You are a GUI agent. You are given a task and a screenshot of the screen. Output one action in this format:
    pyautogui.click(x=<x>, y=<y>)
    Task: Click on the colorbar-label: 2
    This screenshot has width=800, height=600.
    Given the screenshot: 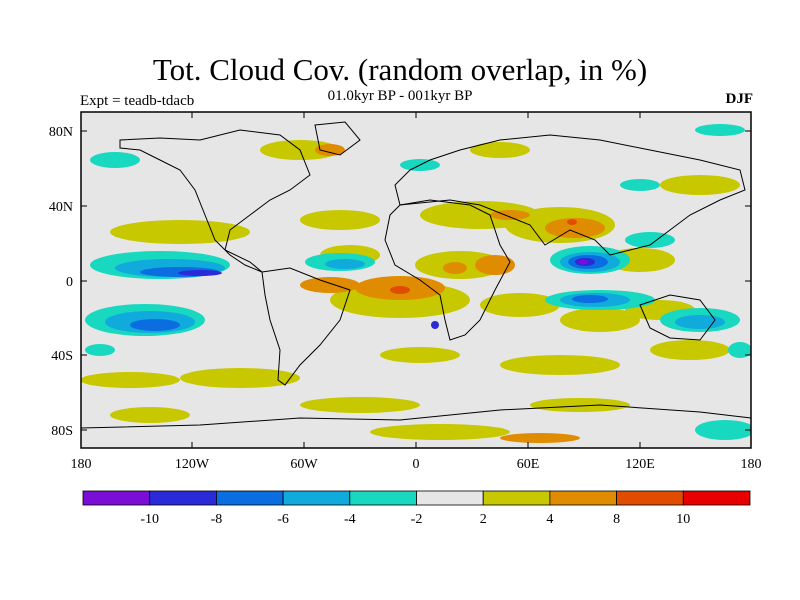 What is the action you would take?
    pyautogui.click(x=483, y=519)
    